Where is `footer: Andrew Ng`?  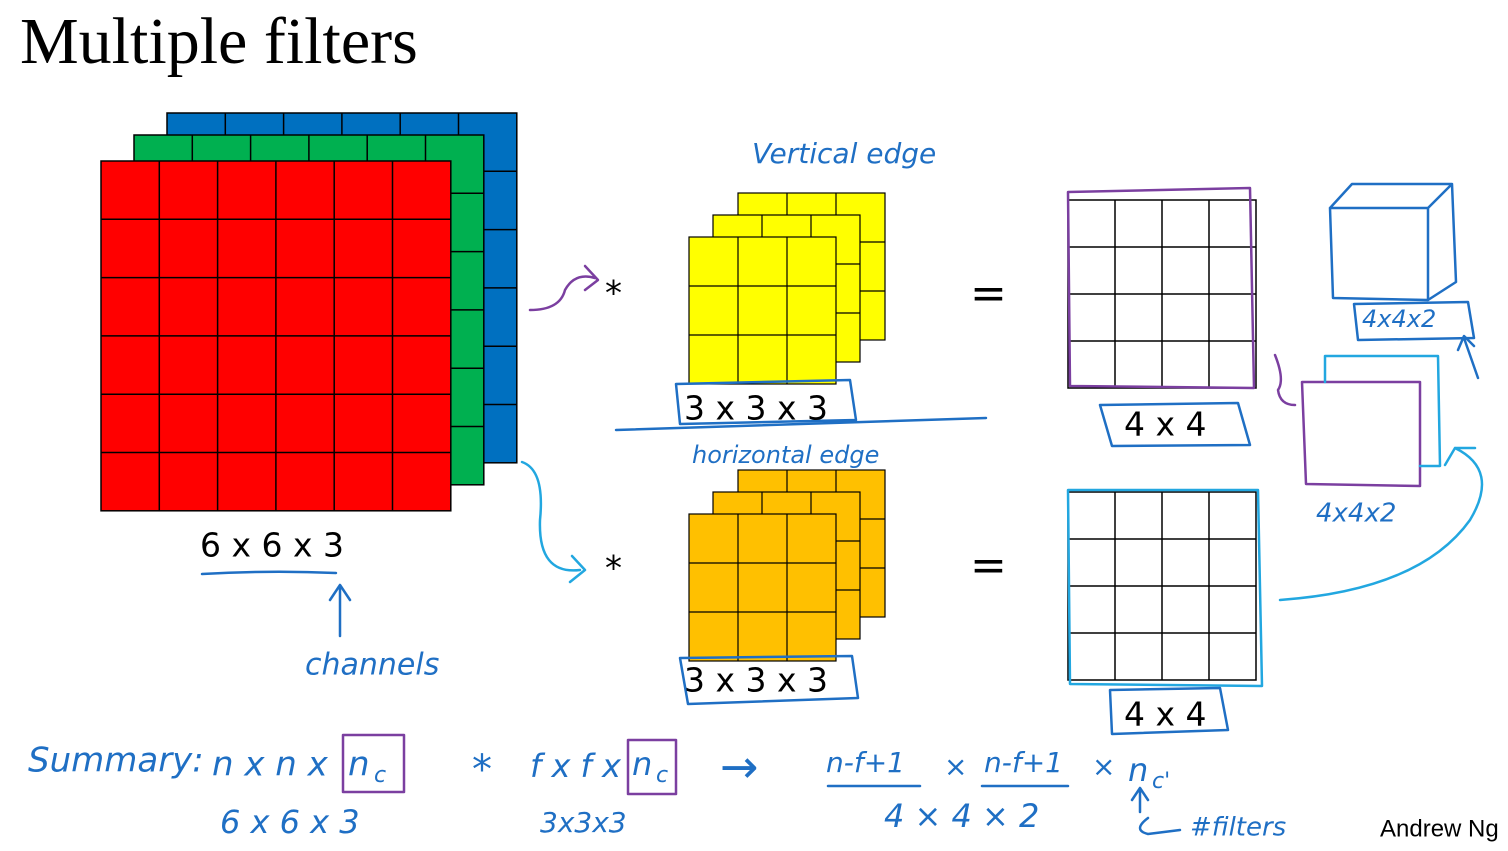 footer: Andrew Ng is located at coordinates (1439, 828).